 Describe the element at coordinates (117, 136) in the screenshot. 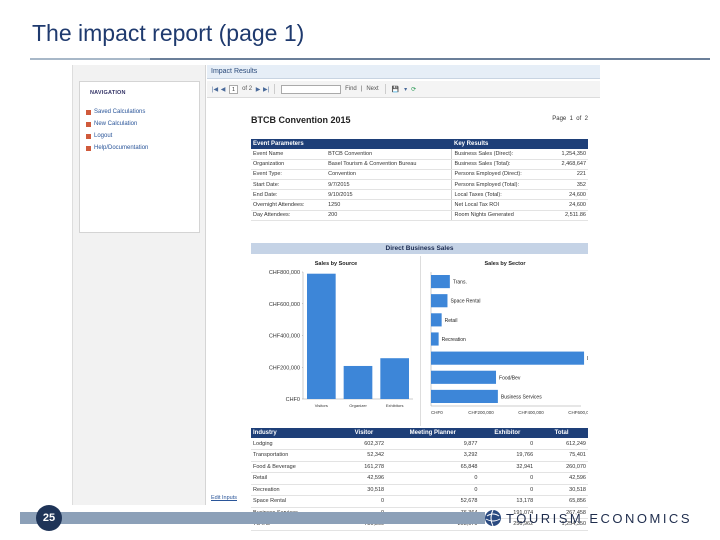

I see `nav-item-logout: Logout` at that location.